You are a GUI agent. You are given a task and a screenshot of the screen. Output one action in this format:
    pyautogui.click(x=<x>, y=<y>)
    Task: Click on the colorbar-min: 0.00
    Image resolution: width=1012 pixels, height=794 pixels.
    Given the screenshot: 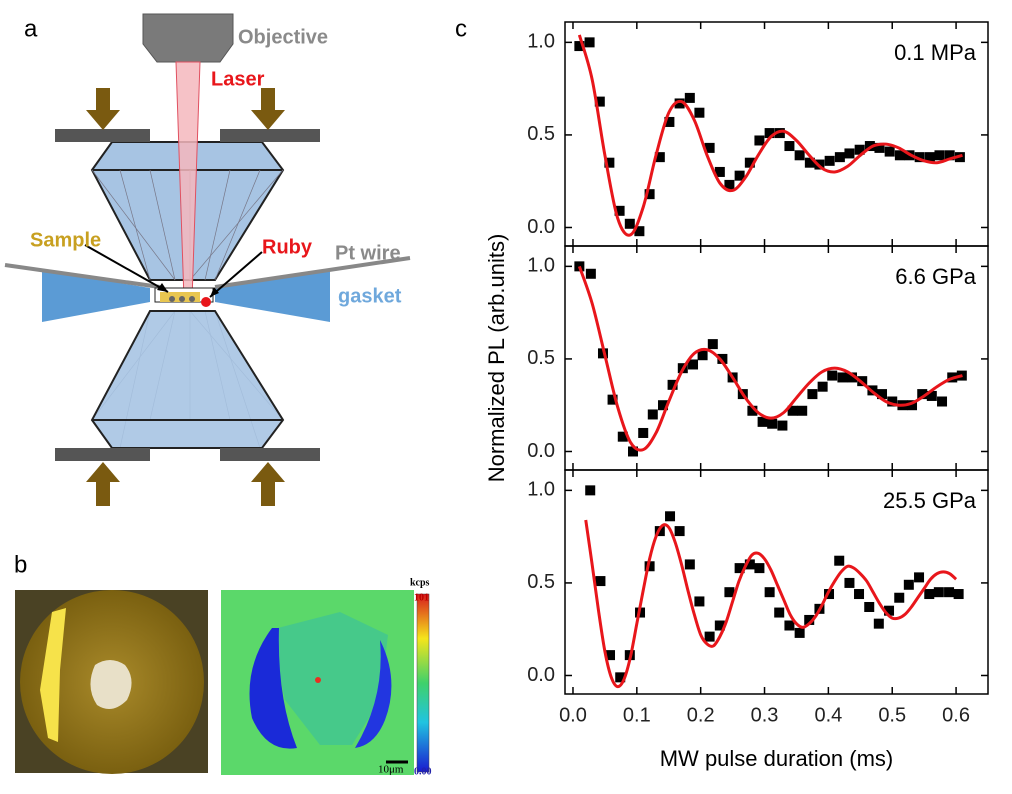 What is the action you would take?
    pyautogui.click(x=423, y=771)
    